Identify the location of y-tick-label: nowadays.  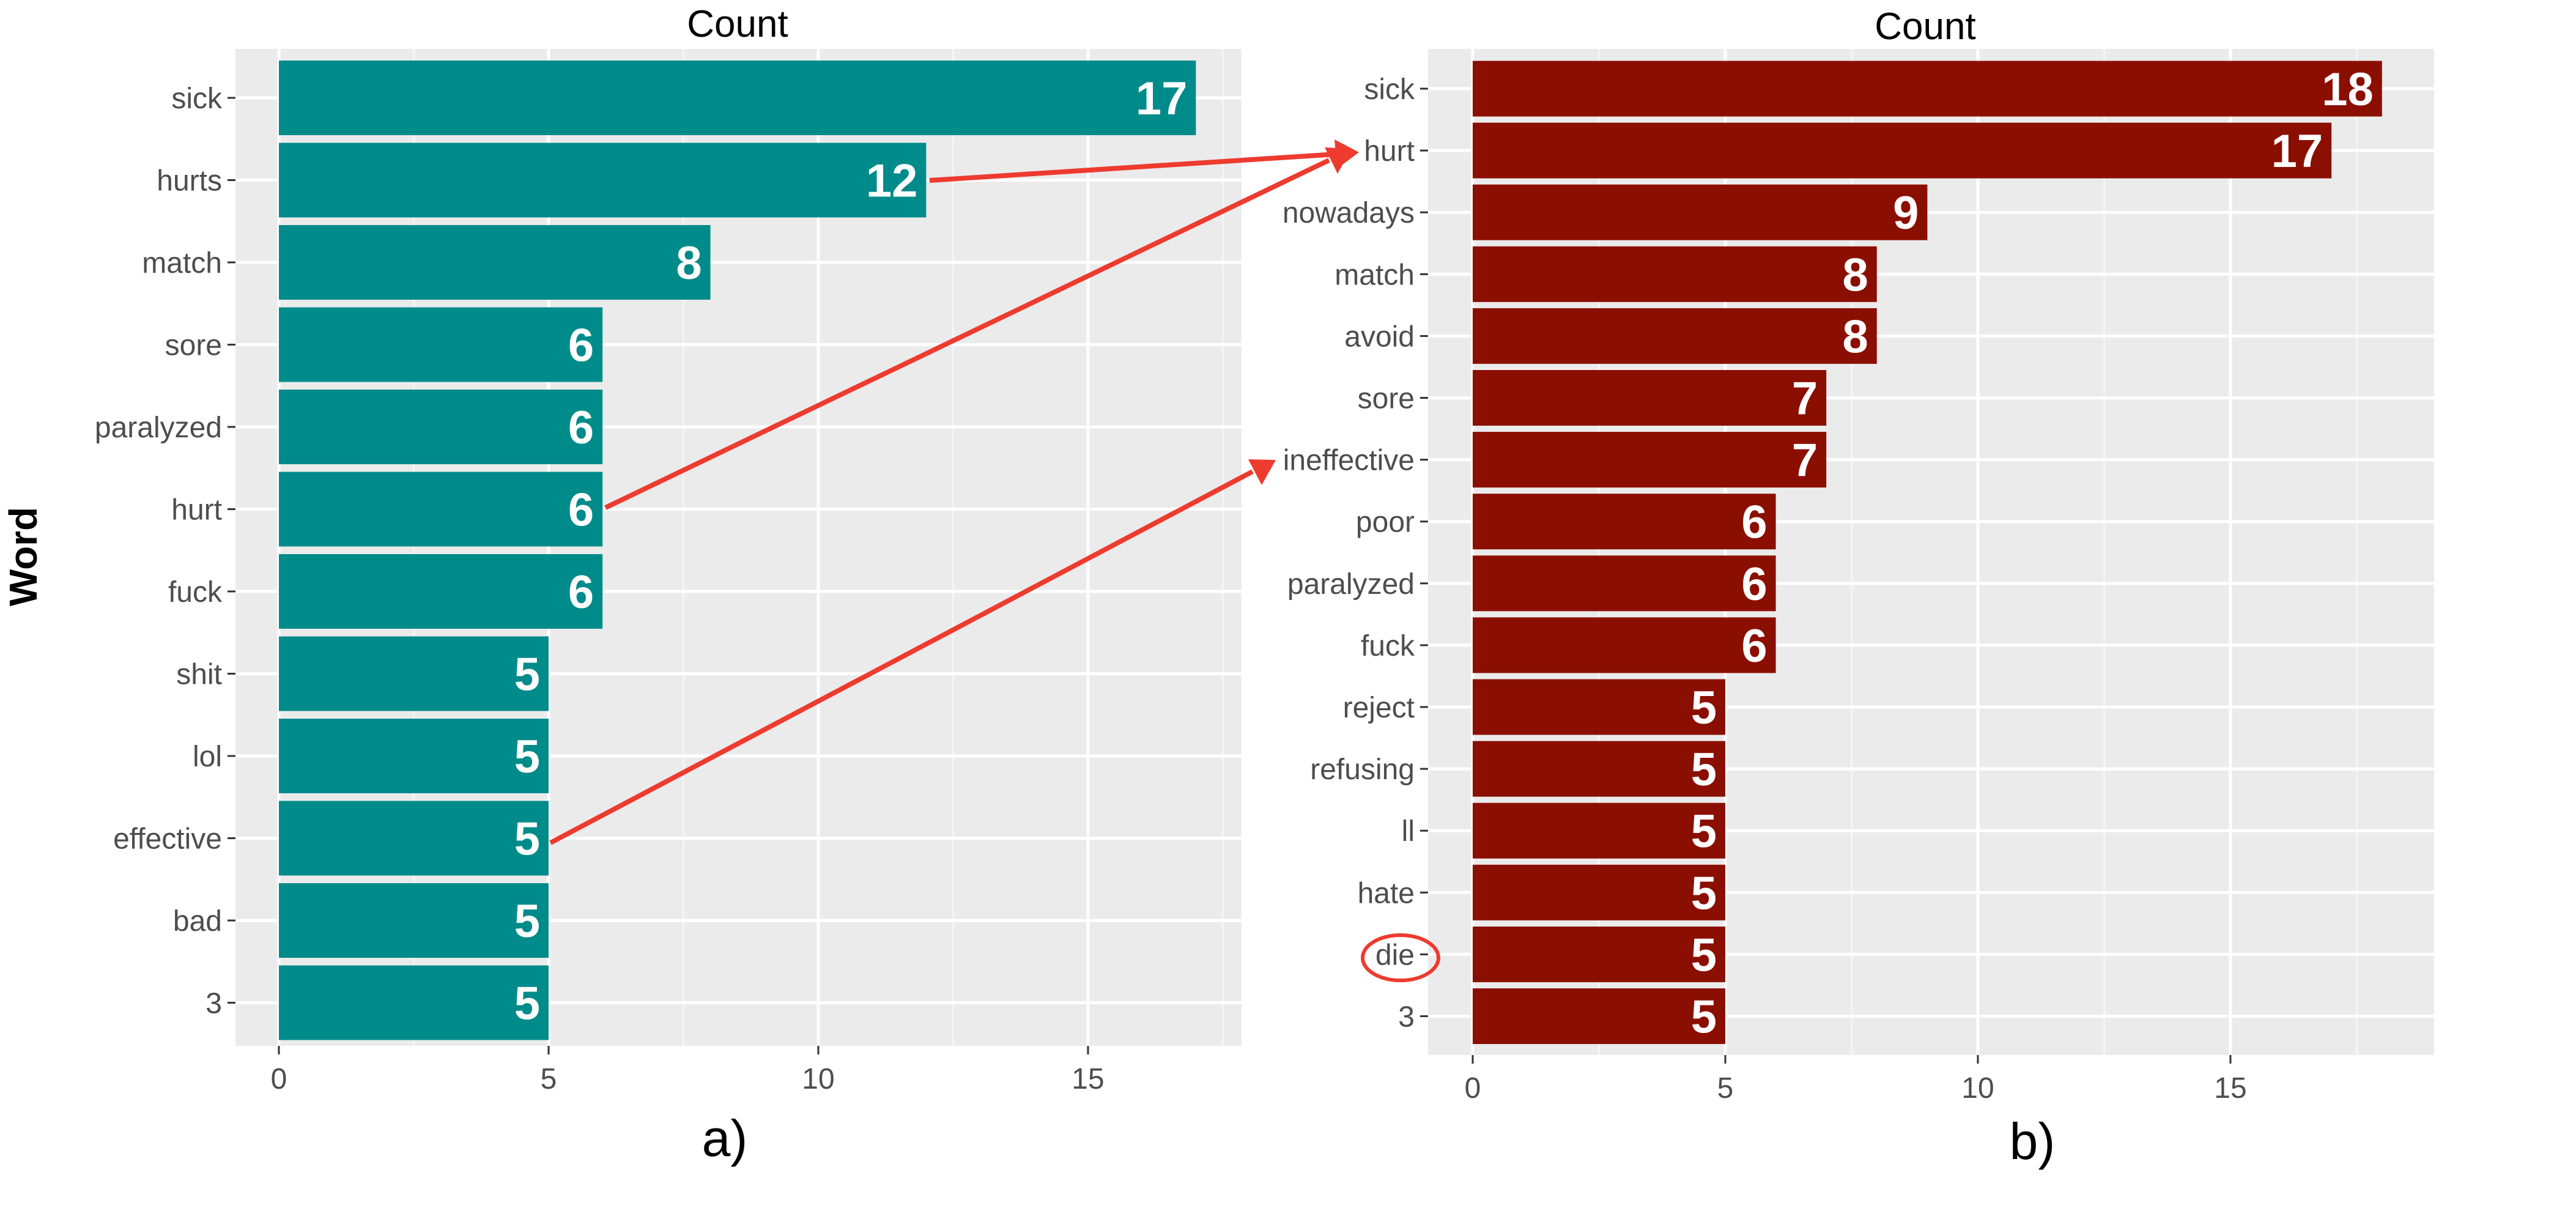
(1348, 213).